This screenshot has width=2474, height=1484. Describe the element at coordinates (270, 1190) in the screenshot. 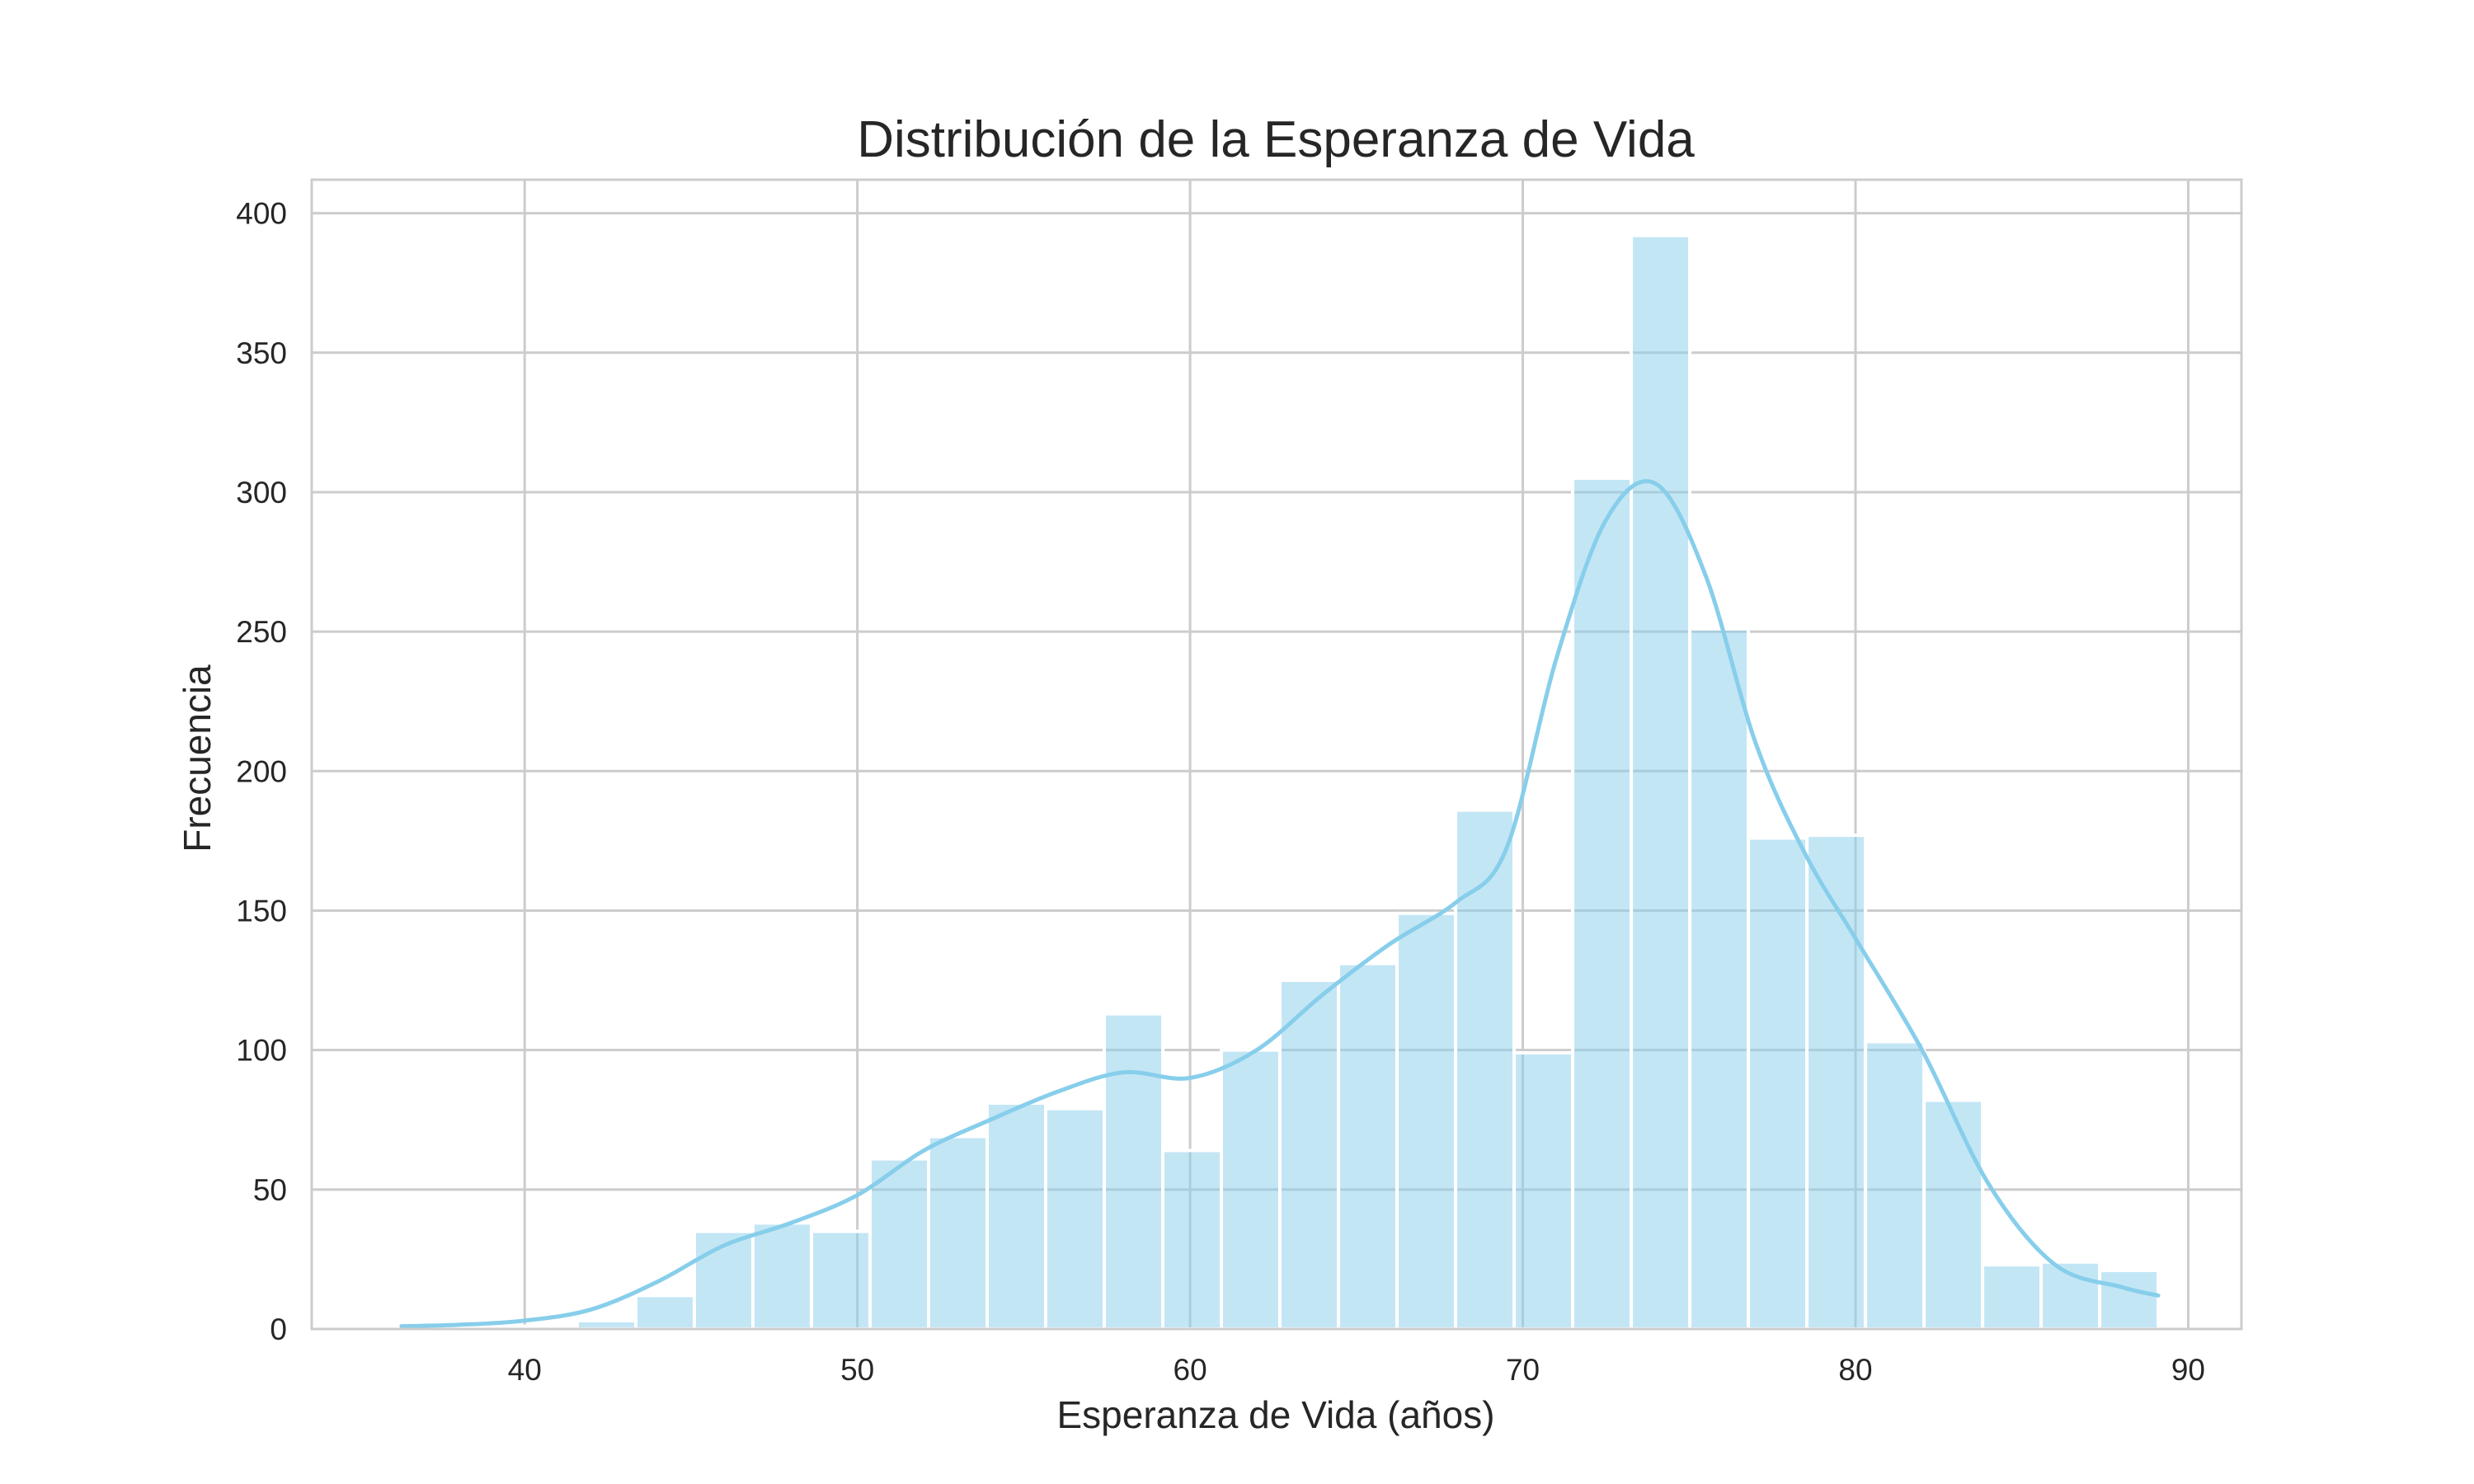

I see `y-tick-label: 50` at that location.